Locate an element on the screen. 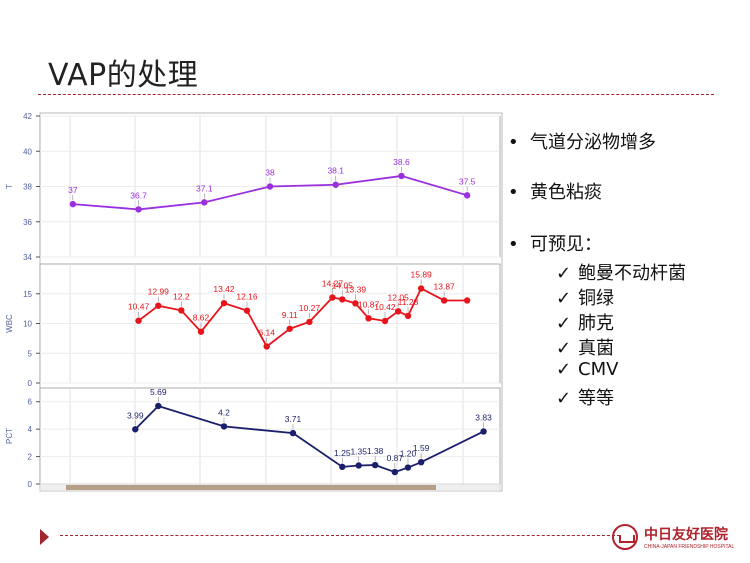 The height and width of the screenshot is (563, 750). data-label: 10.47 is located at coordinates (139, 307).